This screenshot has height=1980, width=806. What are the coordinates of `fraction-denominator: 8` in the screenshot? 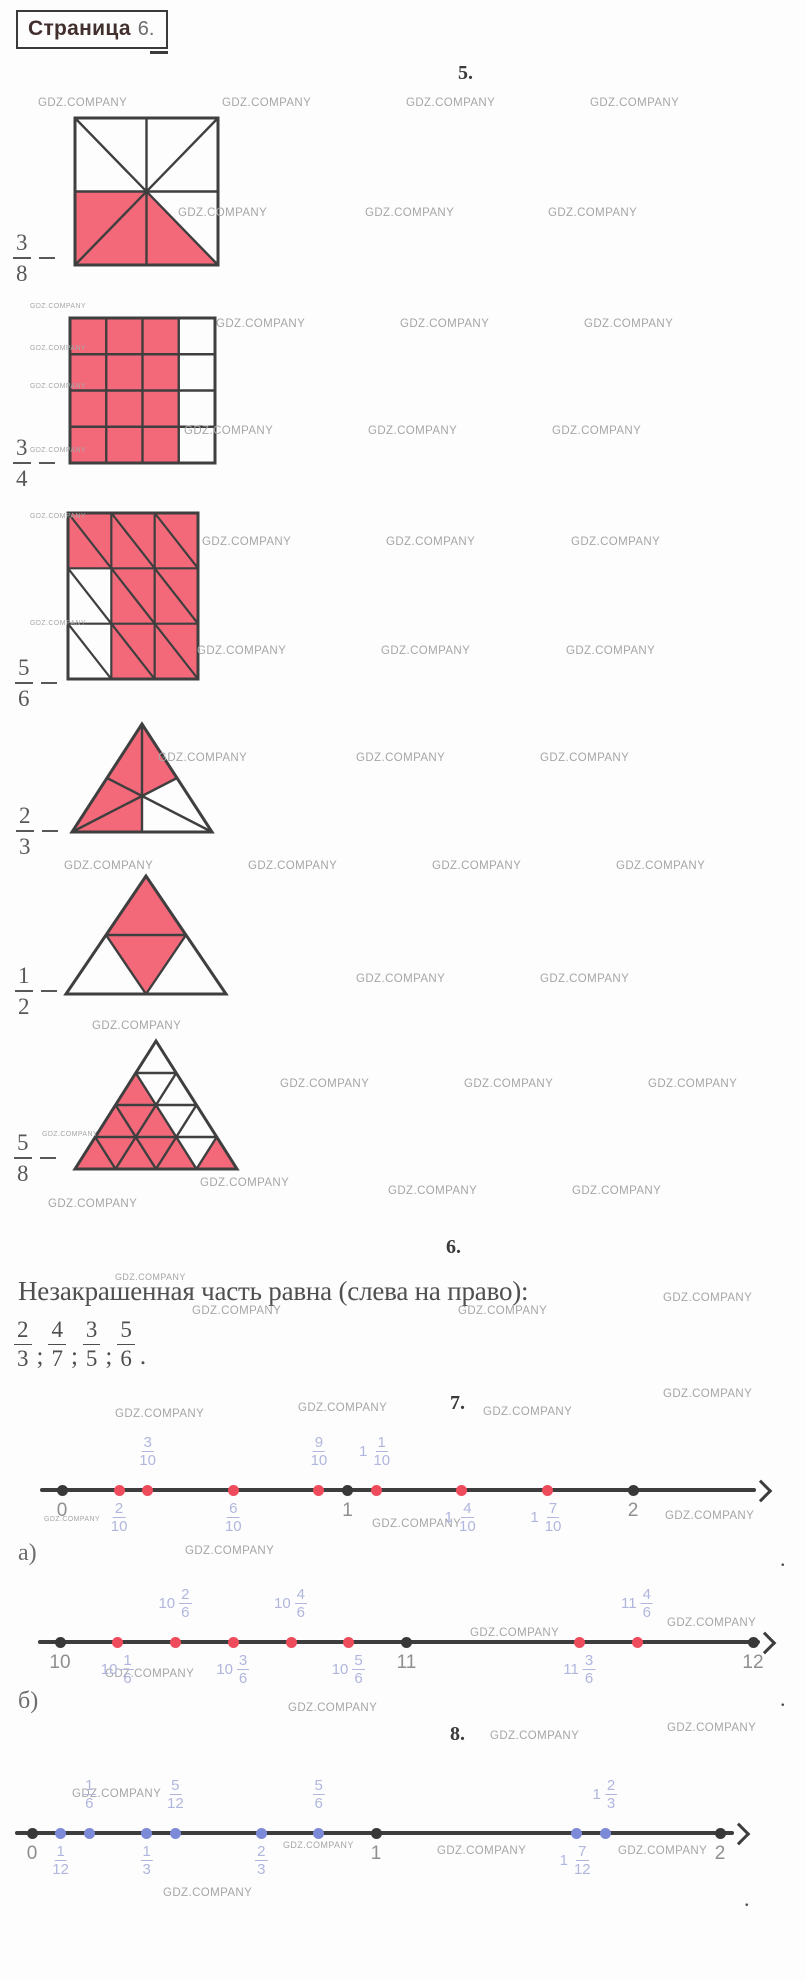 It's located at (22, 273).